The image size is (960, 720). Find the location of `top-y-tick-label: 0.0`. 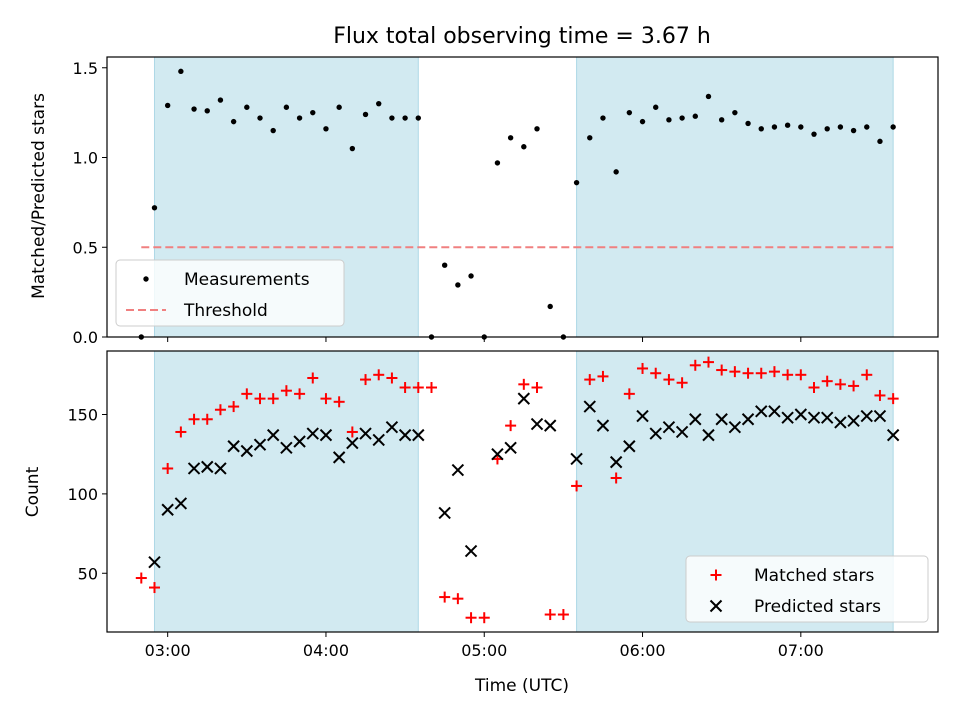

top-y-tick-label: 0.0 is located at coordinates (85, 337).